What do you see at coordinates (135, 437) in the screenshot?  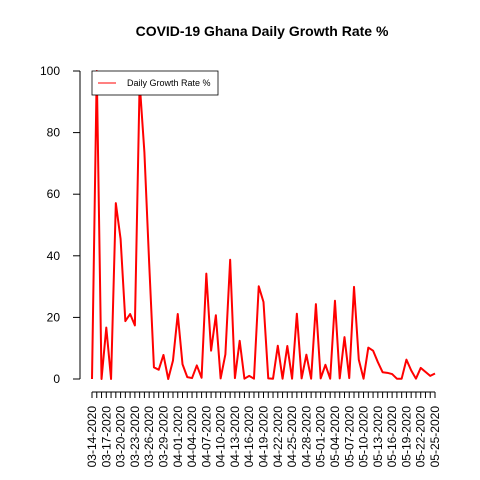 I see `x-tick-label: 03-23-2020` at bounding box center [135, 437].